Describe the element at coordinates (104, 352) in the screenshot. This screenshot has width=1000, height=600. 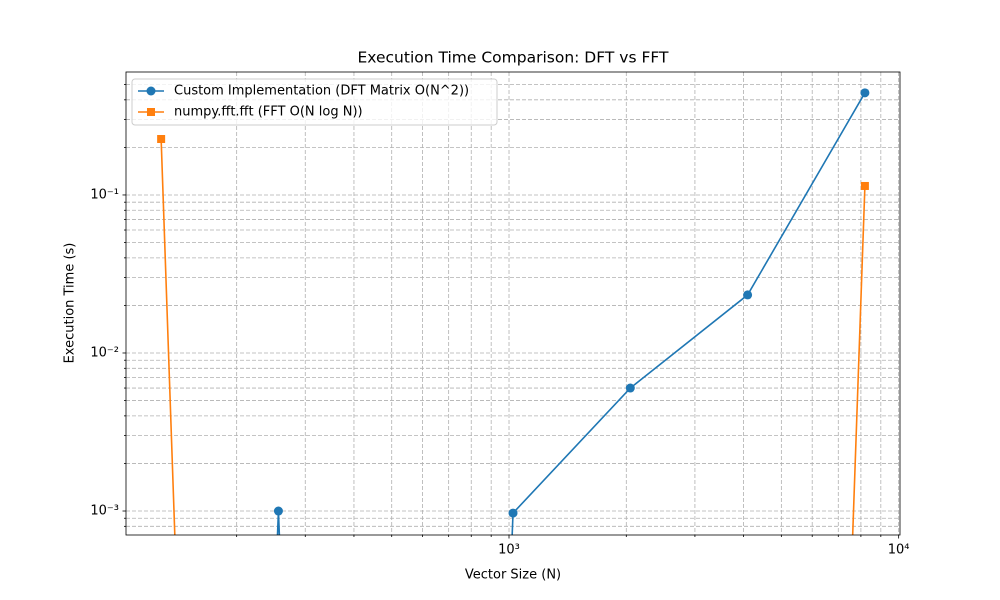
I see `y-tick-label: 10⁻²` at that location.